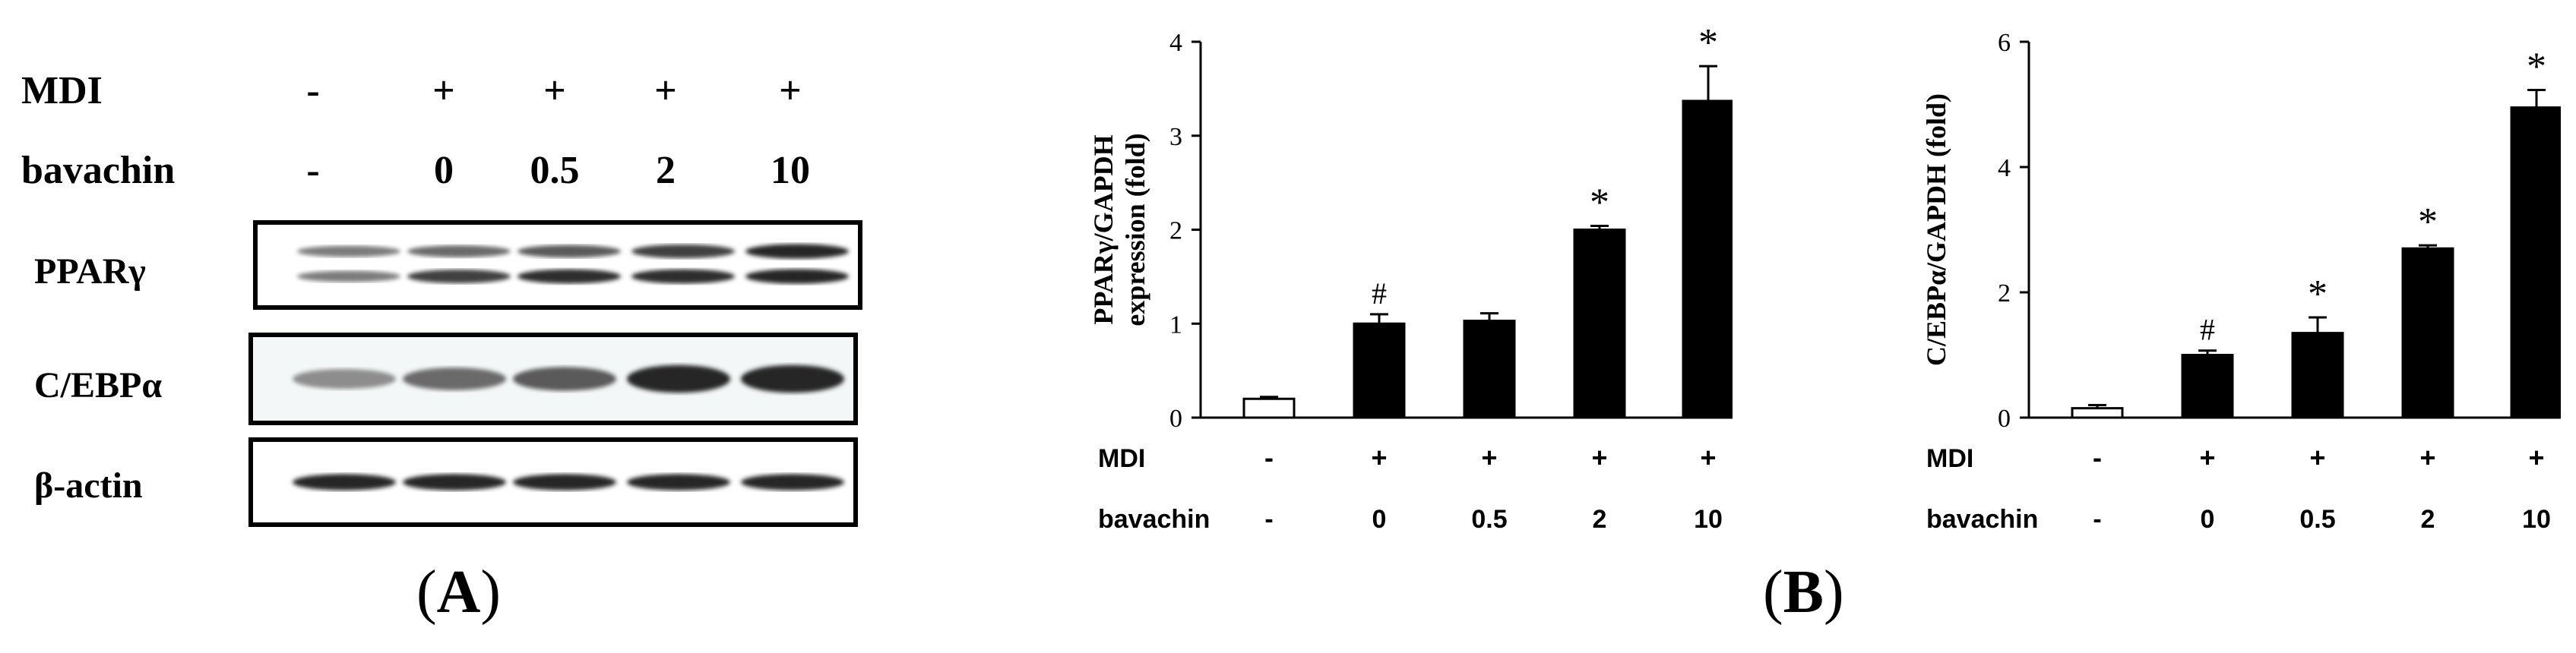 The width and height of the screenshot is (2576, 653). What do you see at coordinates (2536, 457) in the screenshot?
I see `chart2-mdi-lane-5: +` at bounding box center [2536, 457].